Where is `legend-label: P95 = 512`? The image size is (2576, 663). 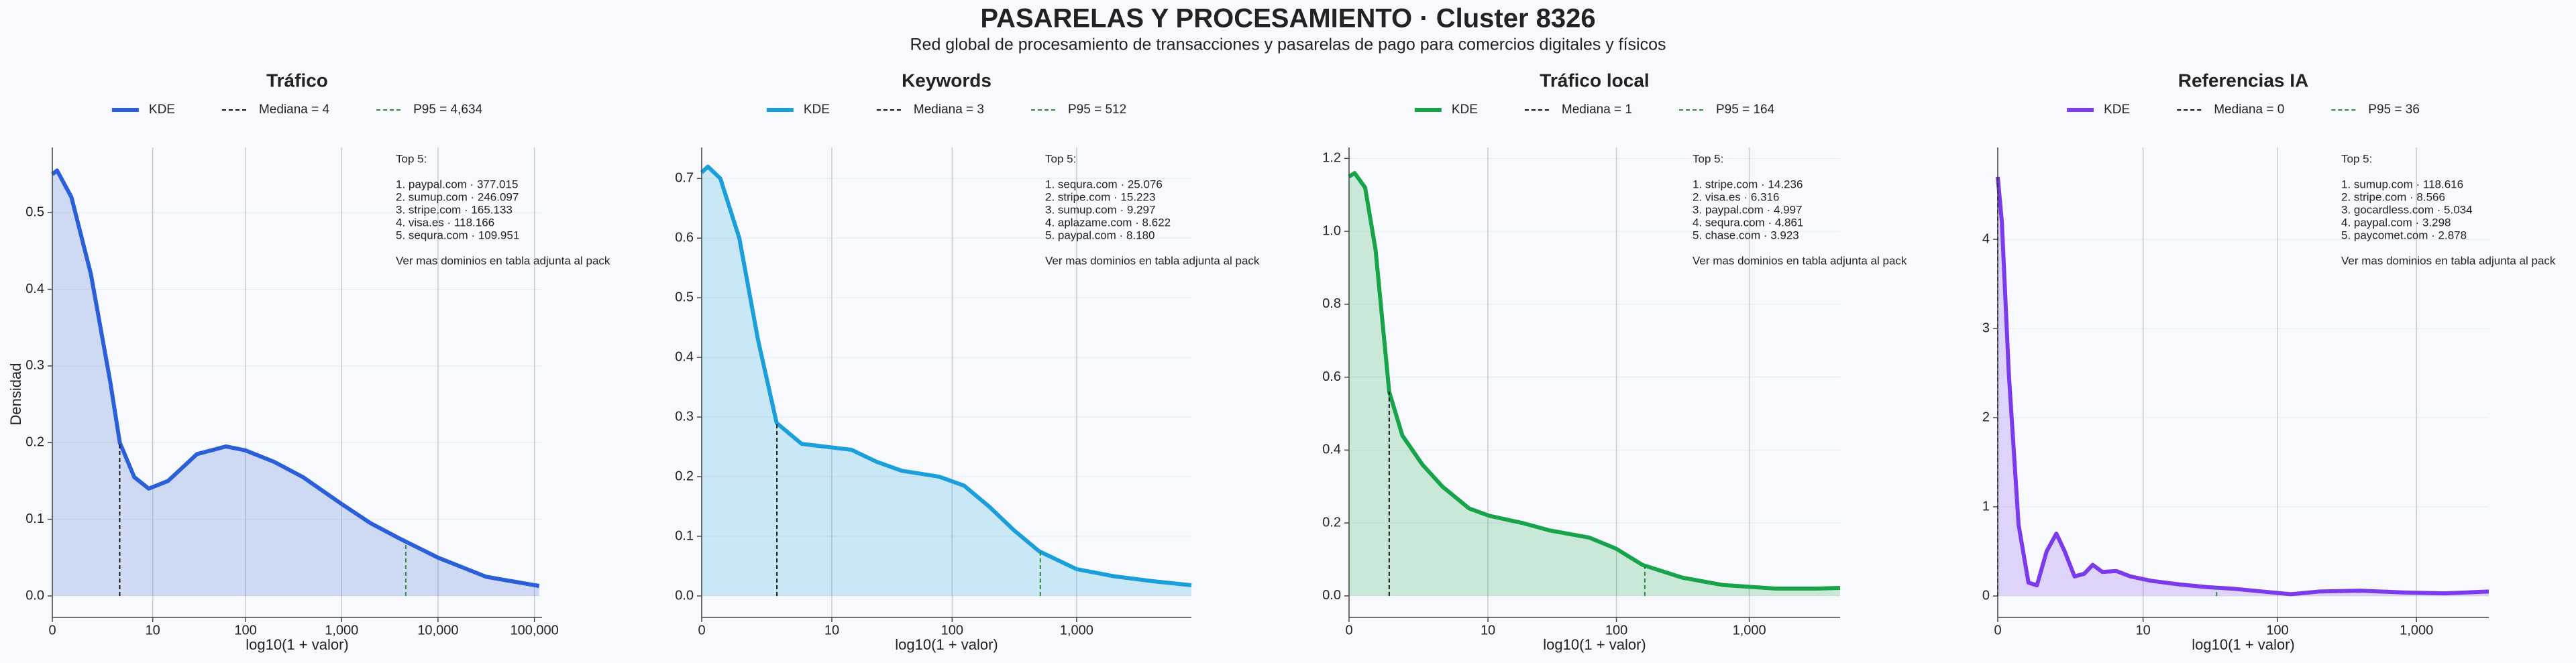
legend-label: P95 = 512 is located at coordinates (1097, 110).